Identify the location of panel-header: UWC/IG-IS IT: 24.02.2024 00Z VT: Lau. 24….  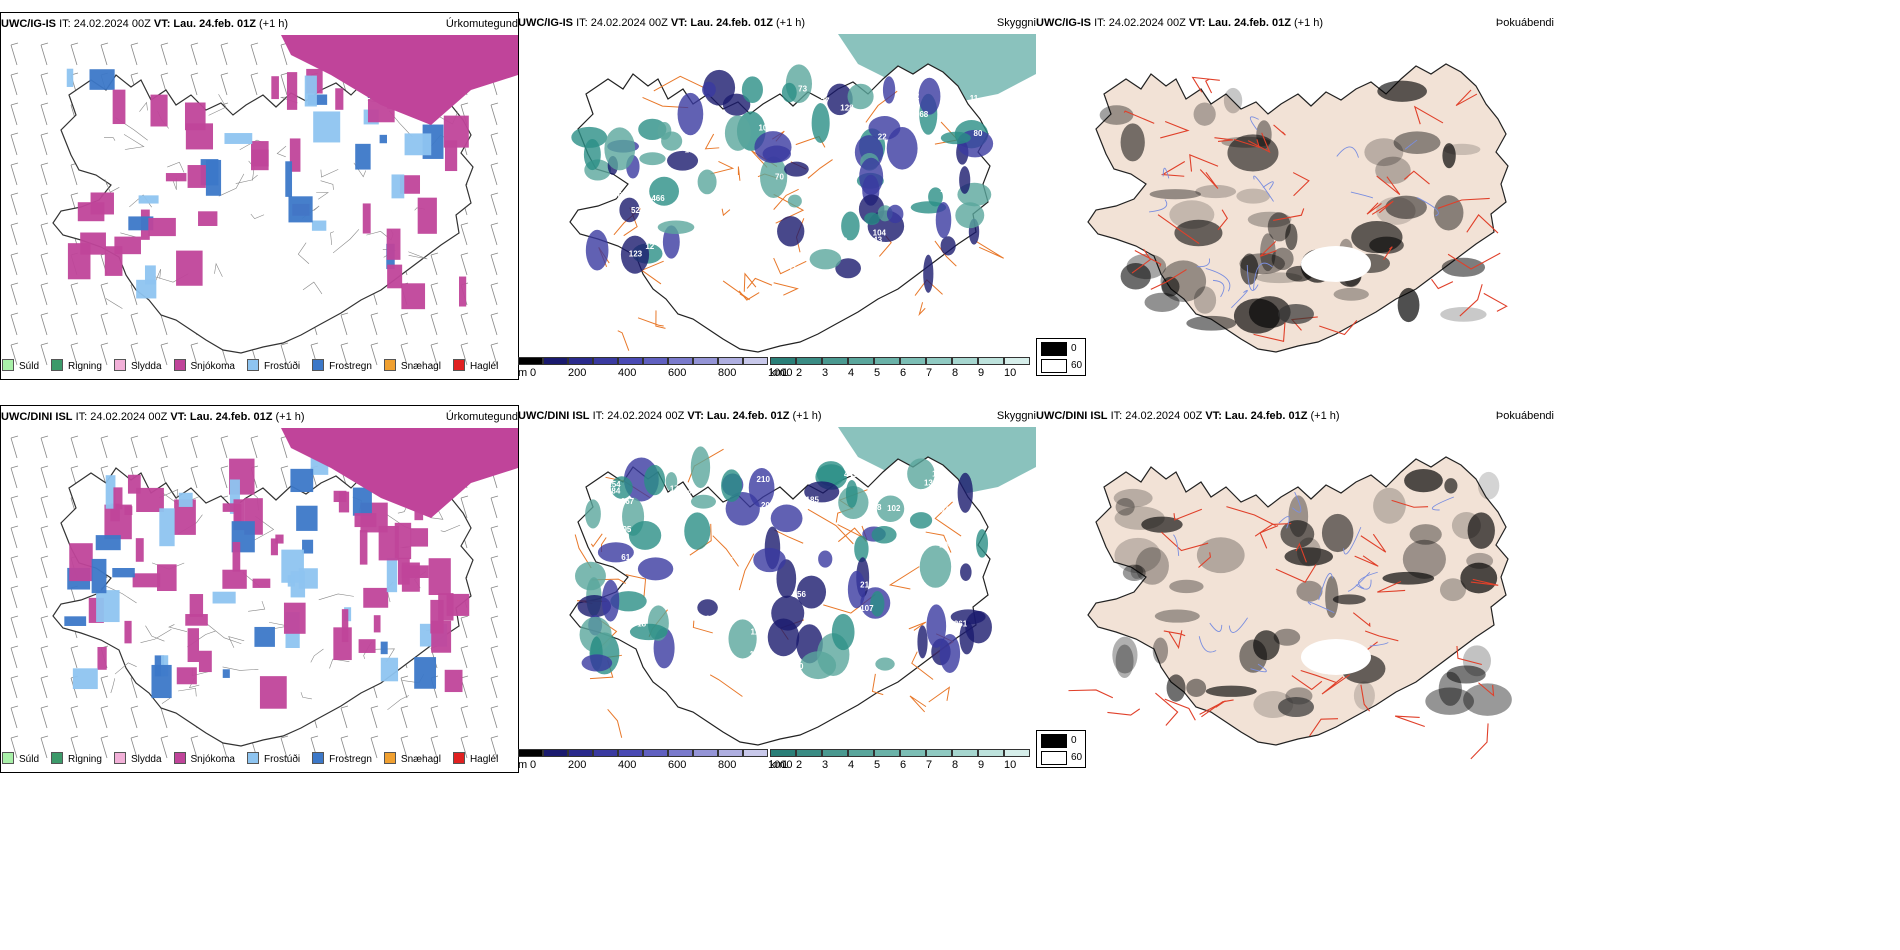
(777, 23).